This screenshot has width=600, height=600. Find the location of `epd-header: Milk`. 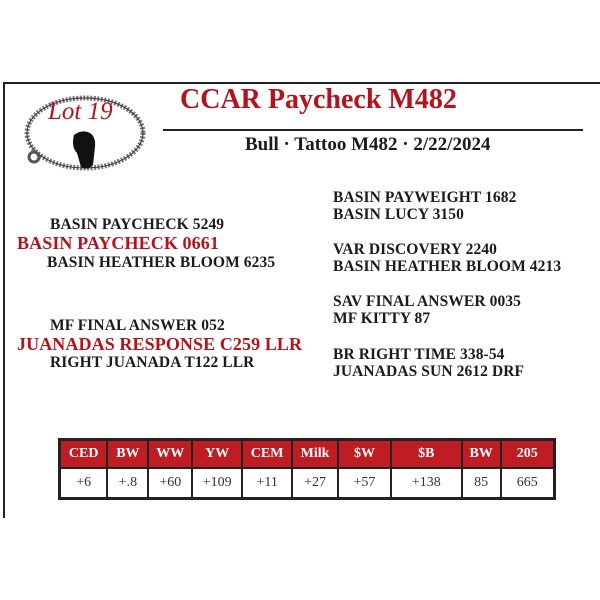

epd-header: Milk is located at coordinates (315, 453).